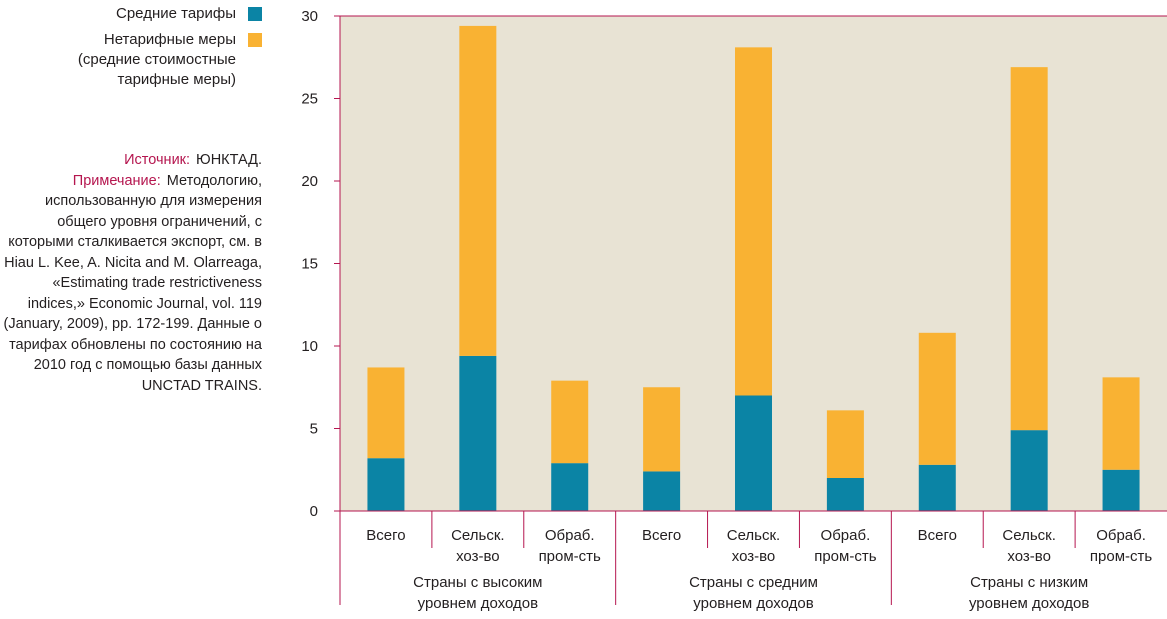 This screenshot has width=1167, height=619. What do you see at coordinates (753, 603) in the screenshot?
I see `group-label-2-line-2: уровнем доходов` at bounding box center [753, 603].